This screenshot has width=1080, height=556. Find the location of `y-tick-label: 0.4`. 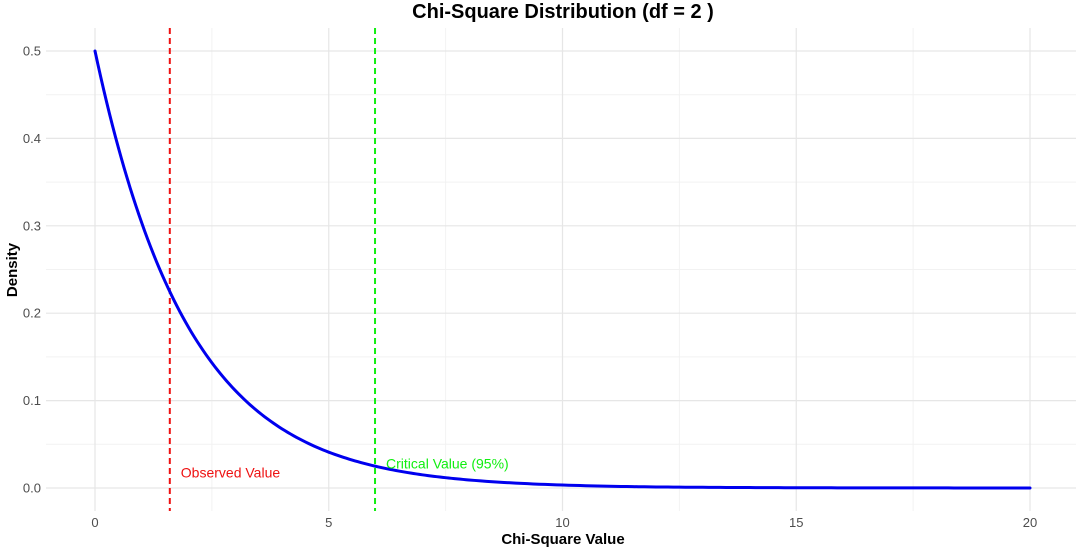

y-tick-label: 0.4 is located at coordinates (32, 138).